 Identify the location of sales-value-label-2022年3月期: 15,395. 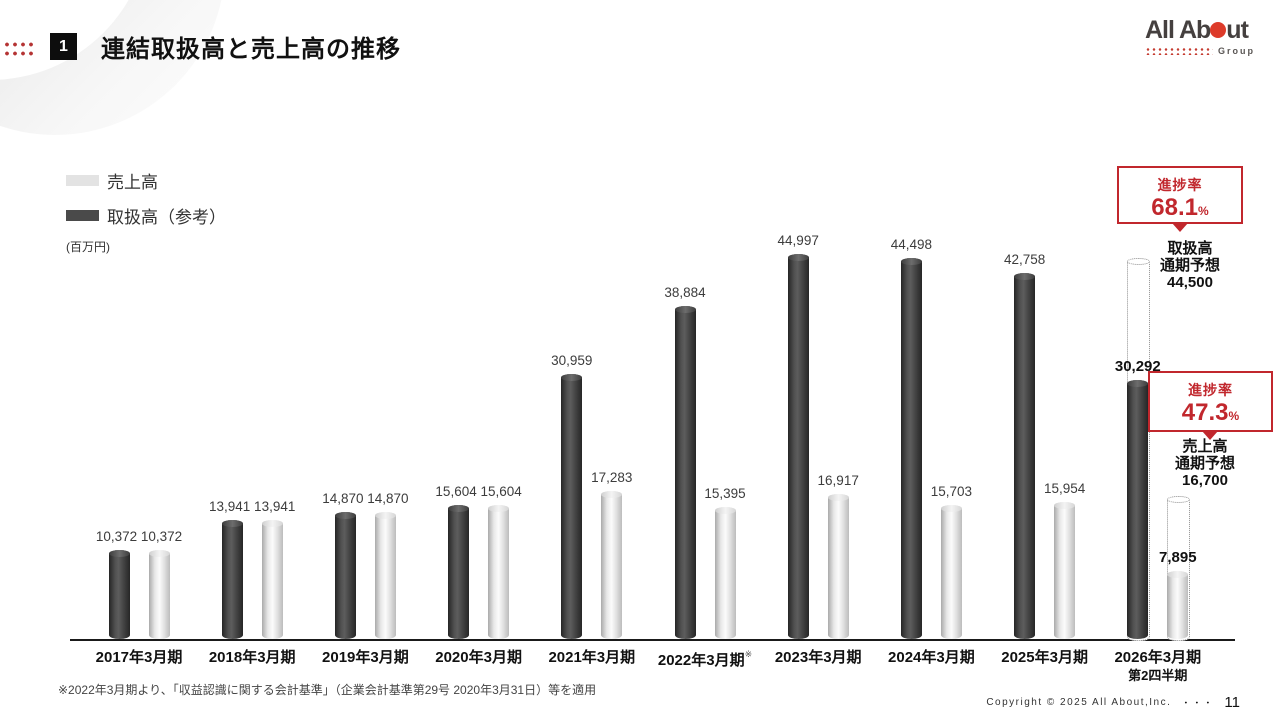
(725, 493).